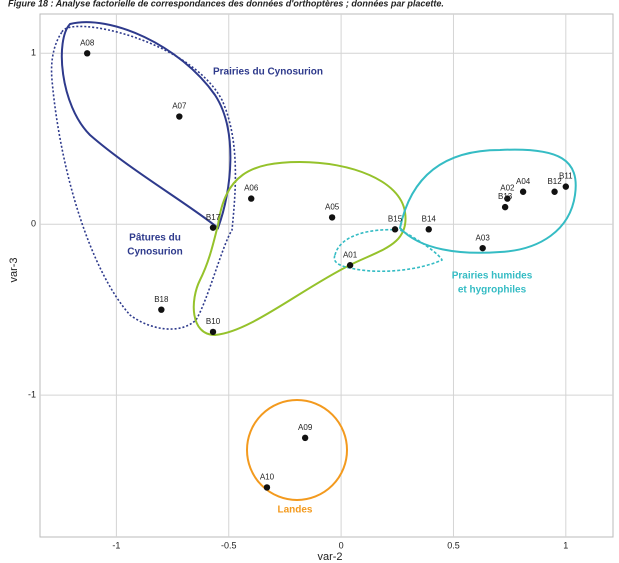 The height and width of the screenshot is (563, 619). Describe the element at coordinates (329, 557) in the screenshot. I see `x-axis-label: var-2` at that location.